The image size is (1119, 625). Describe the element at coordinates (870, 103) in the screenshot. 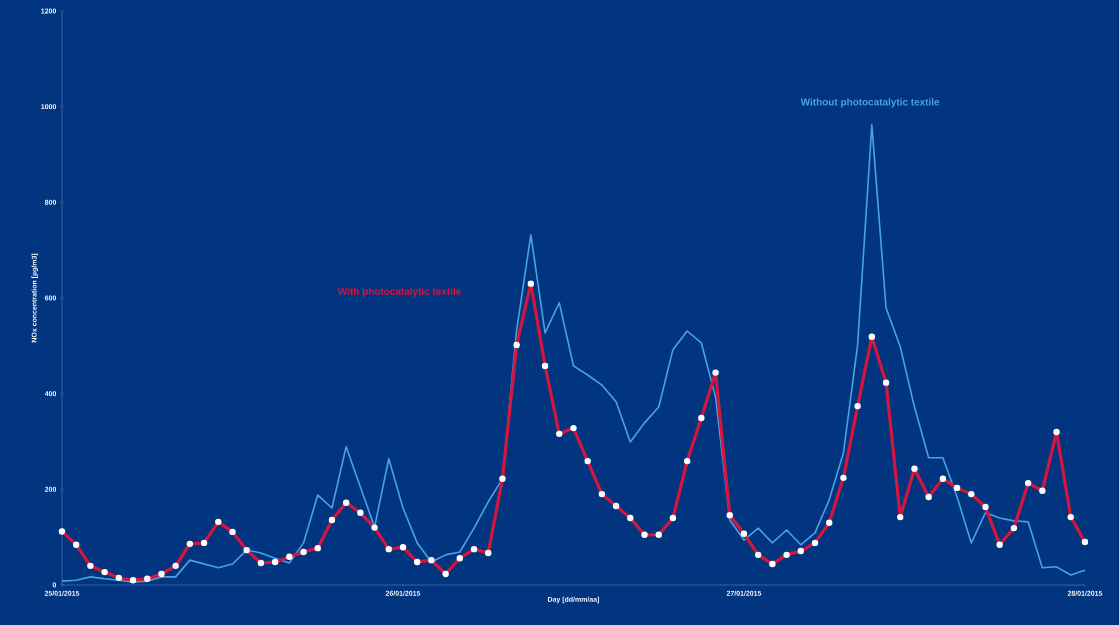

I see `text: Without photocatalytic textile` at that location.